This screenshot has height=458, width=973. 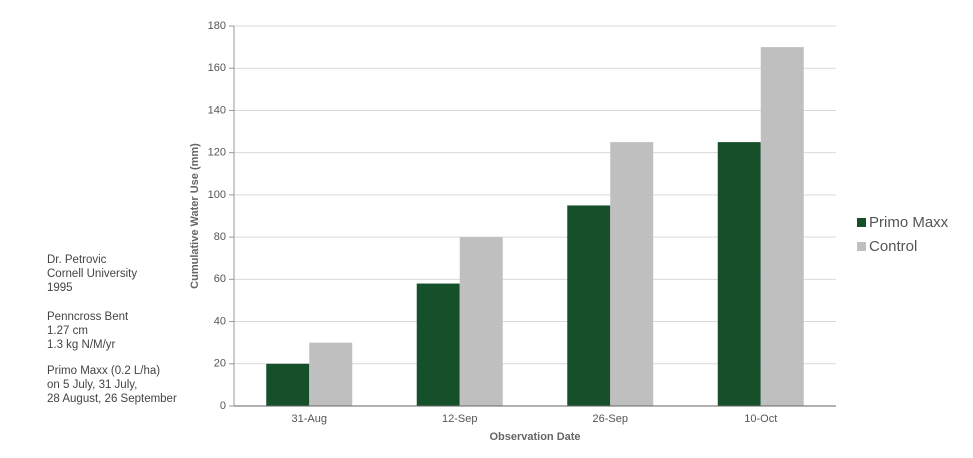 I want to click on note: Primo Maxx (0.2 L/ha), so click(x=103, y=371).